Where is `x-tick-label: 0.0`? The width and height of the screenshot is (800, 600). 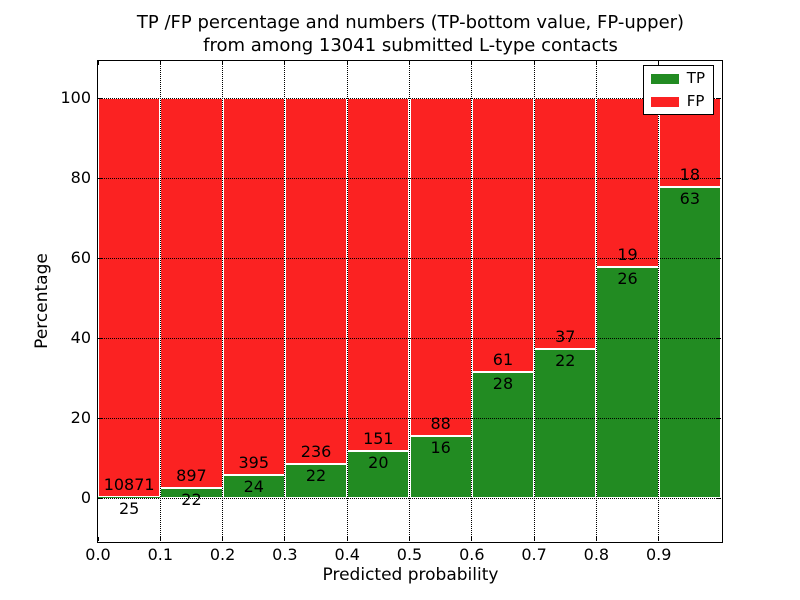
x-tick-label: 0.0 is located at coordinates (98, 554).